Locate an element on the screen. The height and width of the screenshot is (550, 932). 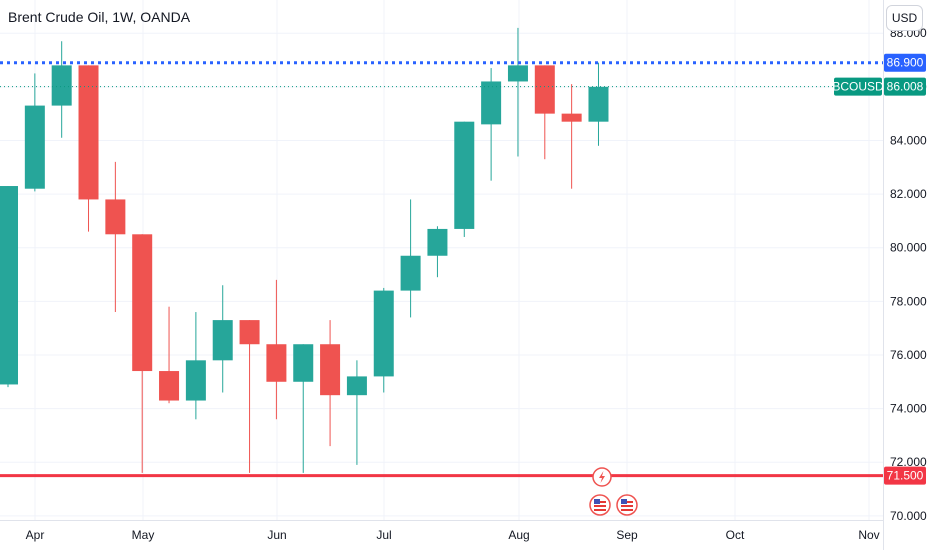
time-axis: Apr May Jun Jul Aug Sep Oct Nov is located at coordinates (441, 531).